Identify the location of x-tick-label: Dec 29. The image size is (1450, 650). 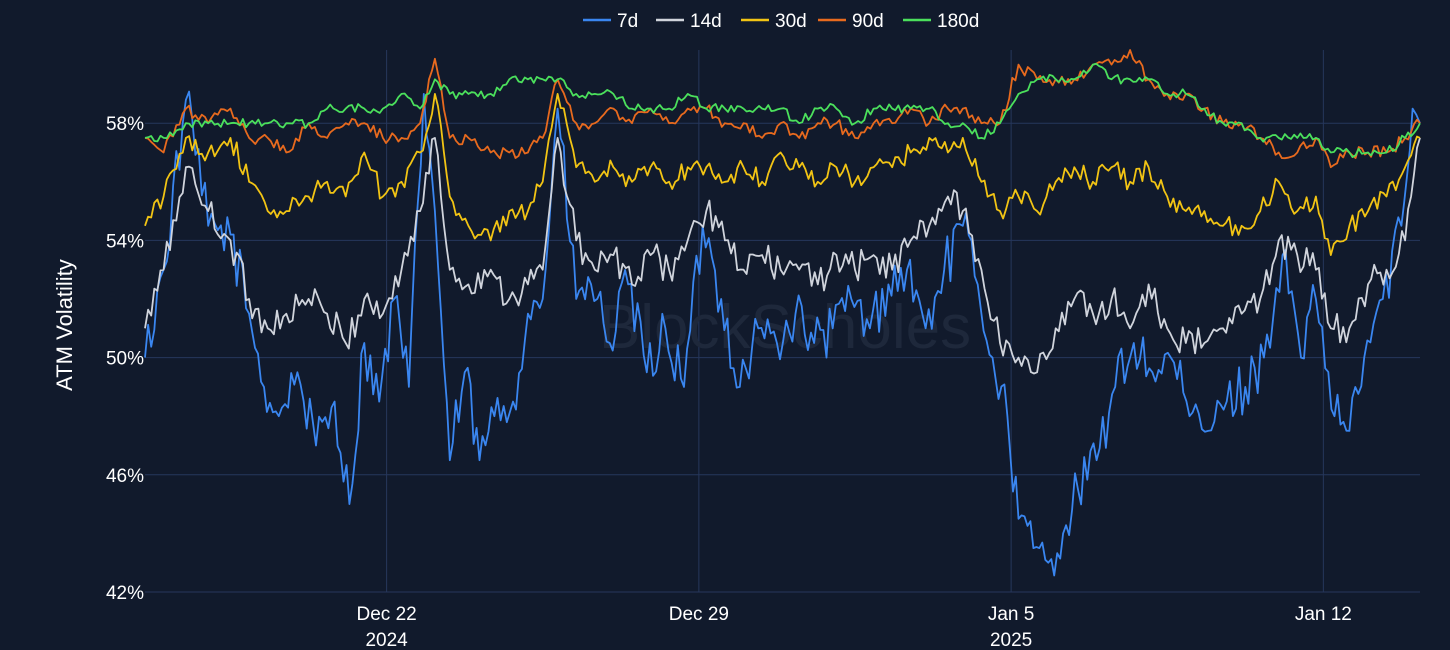
(699, 614).